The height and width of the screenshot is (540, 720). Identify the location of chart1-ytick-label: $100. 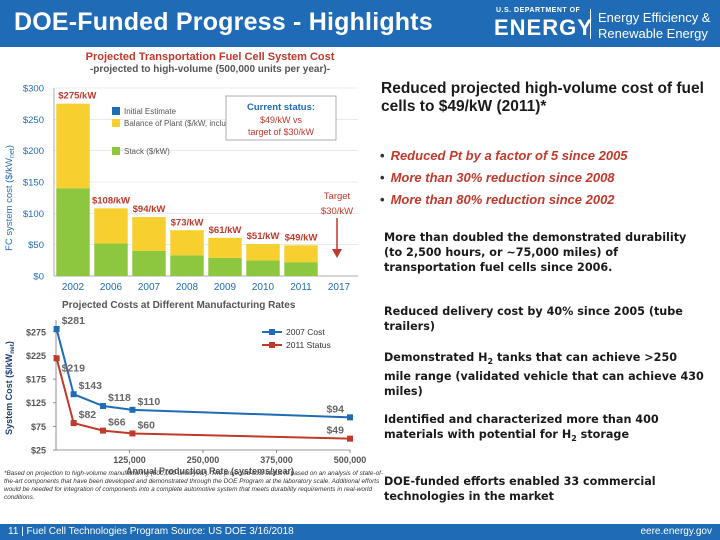
(33, 214).